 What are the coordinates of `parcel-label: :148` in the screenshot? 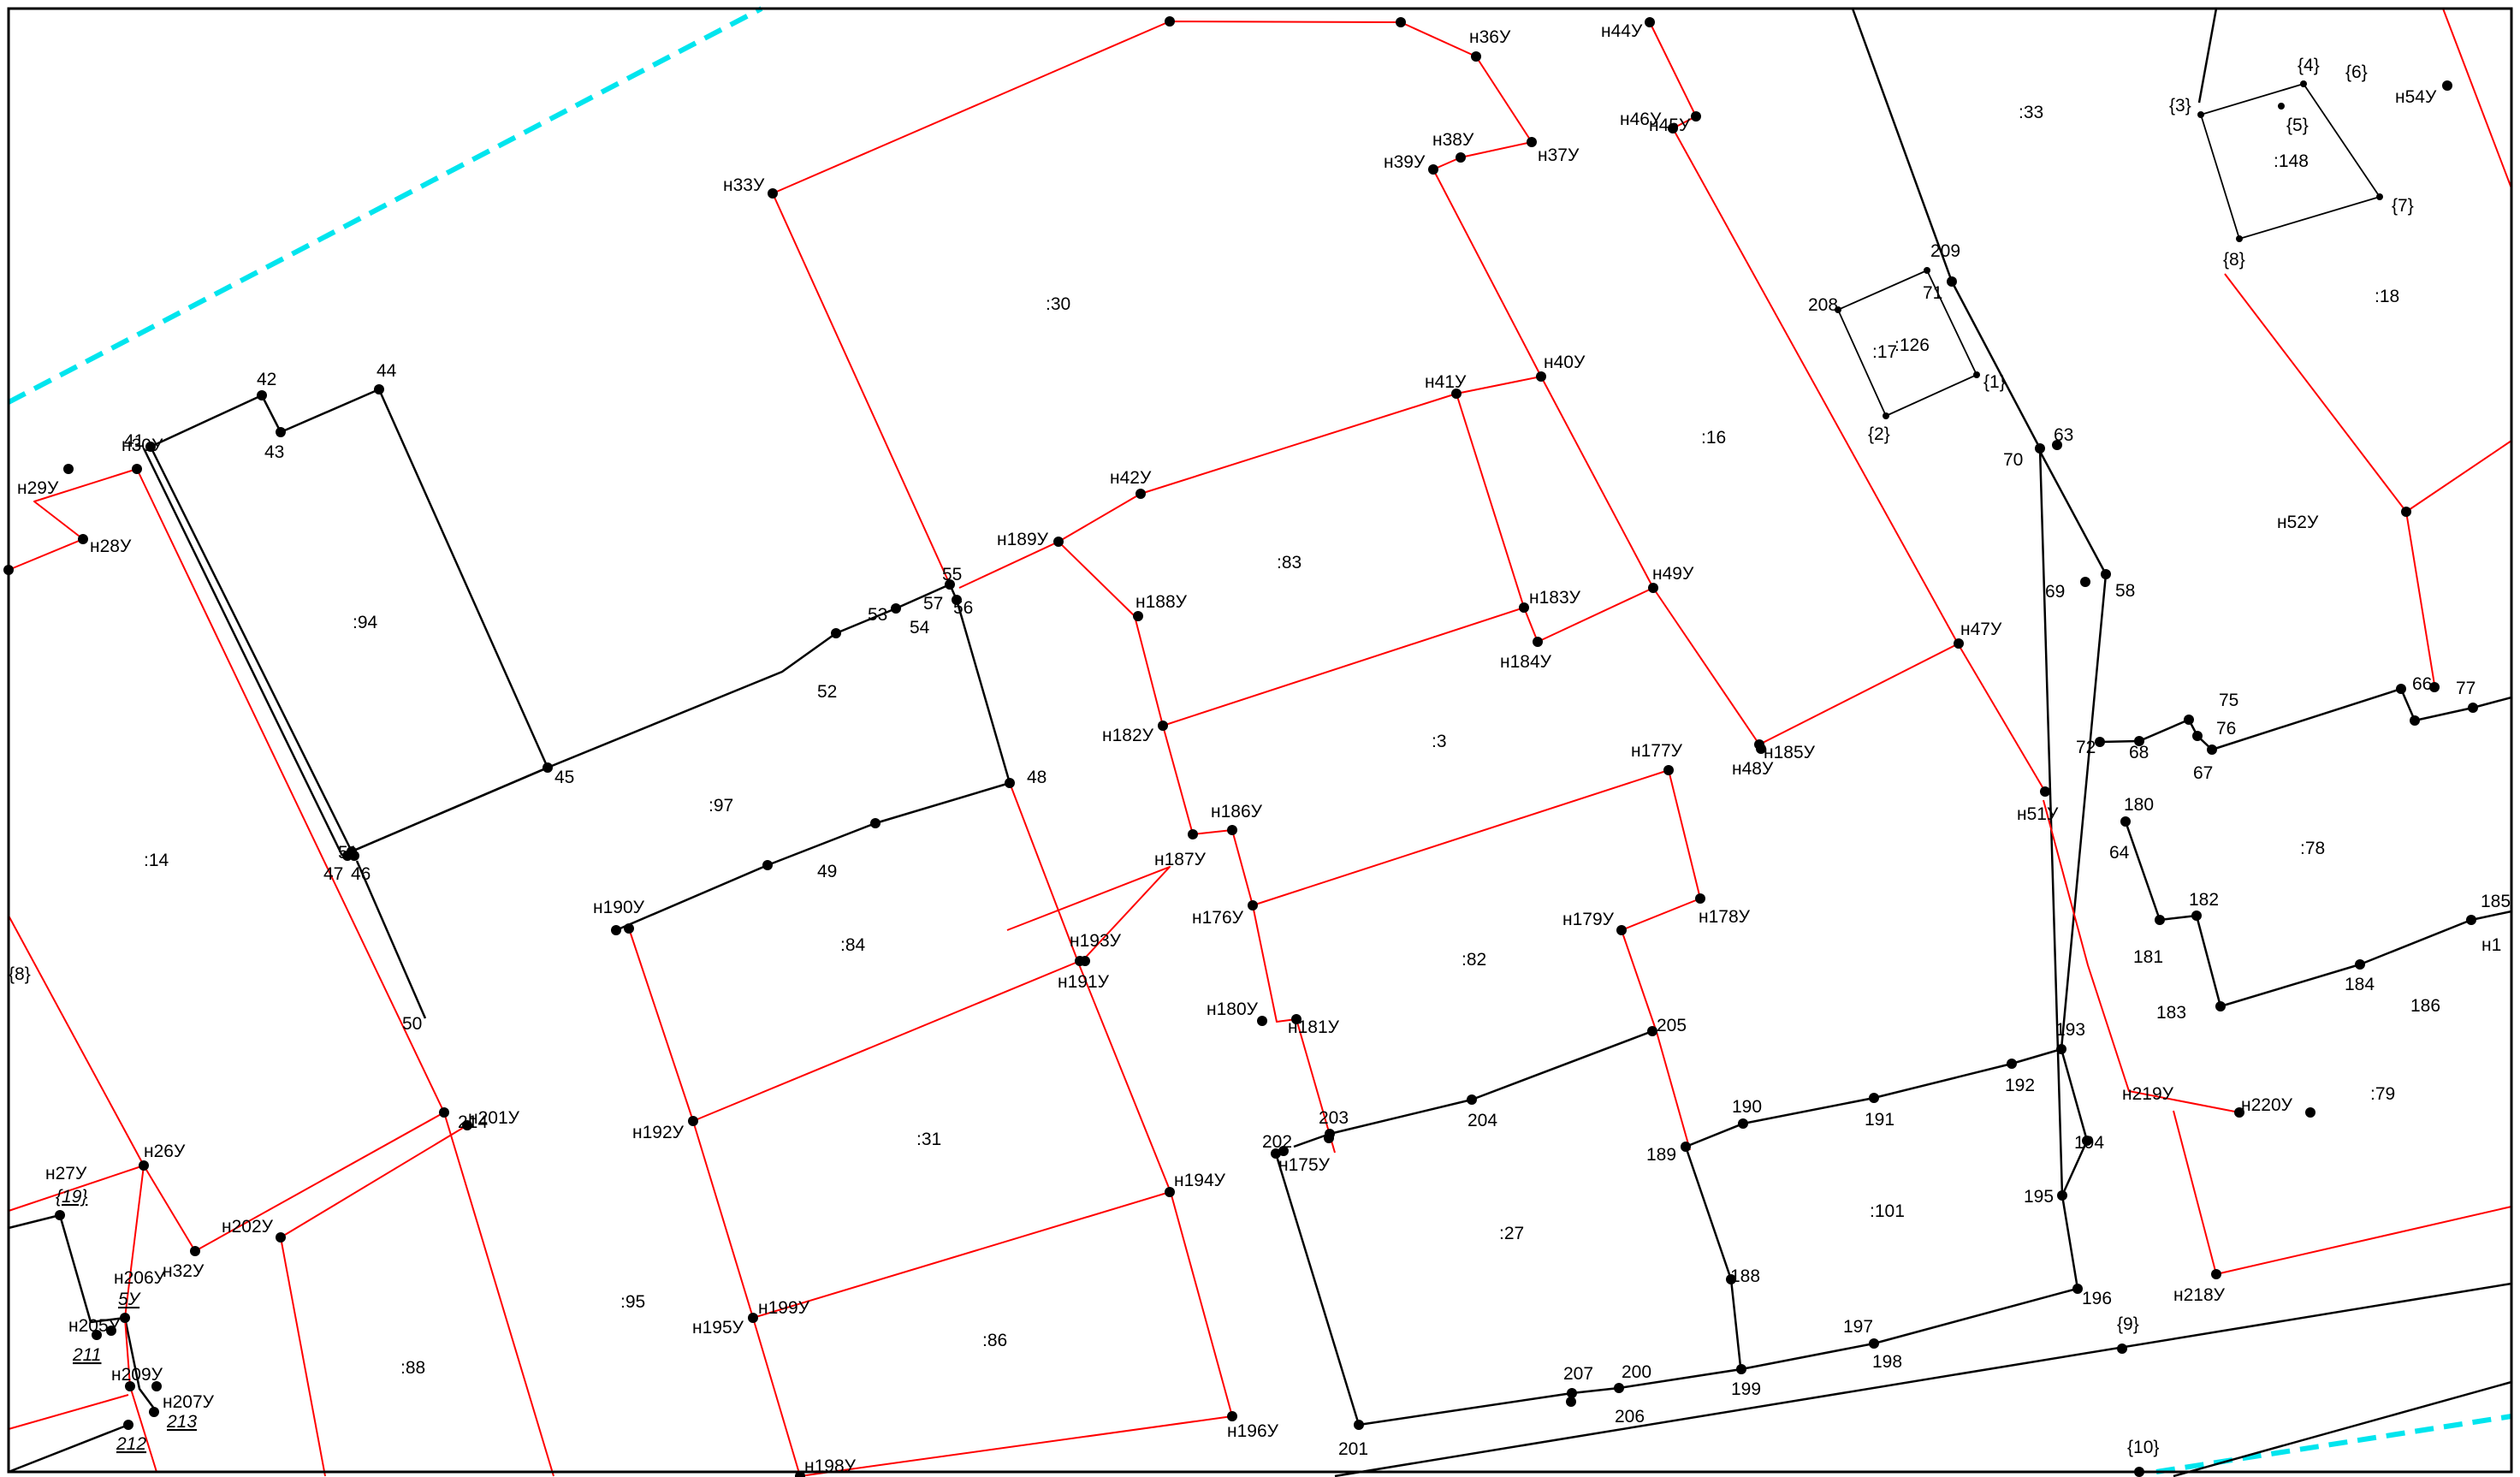 It's located at (2291, 161).